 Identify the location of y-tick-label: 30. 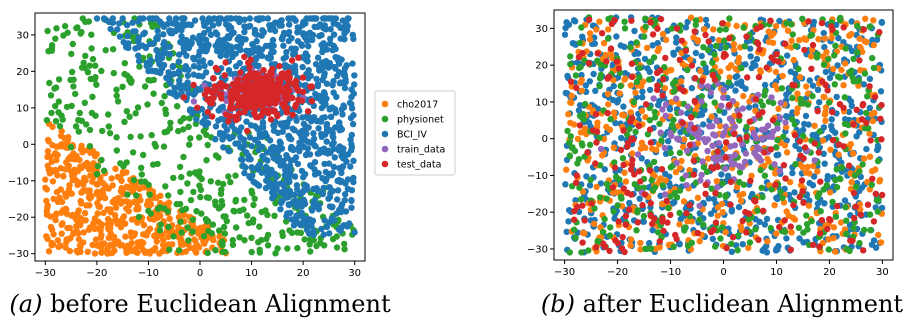
(541, 29).